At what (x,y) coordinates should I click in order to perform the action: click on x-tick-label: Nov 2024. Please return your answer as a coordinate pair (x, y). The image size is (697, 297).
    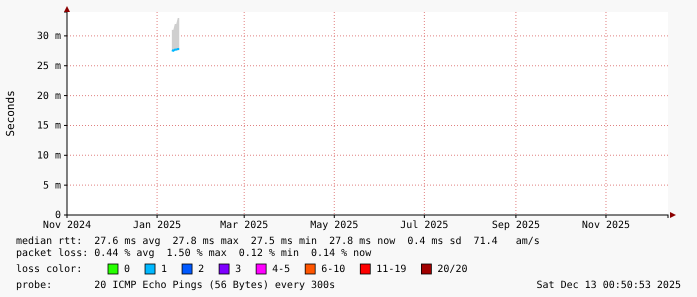
    Looking at the image, I should click on (67, 226).